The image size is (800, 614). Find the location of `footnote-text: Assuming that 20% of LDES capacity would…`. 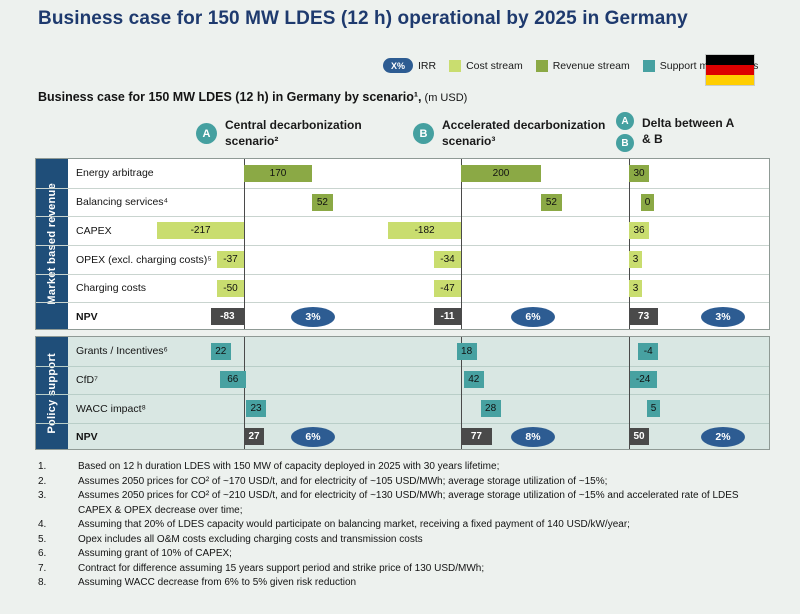

footnote-text: Assuming that 20% of LDES capacity would… is located at coordinates (354, 524).